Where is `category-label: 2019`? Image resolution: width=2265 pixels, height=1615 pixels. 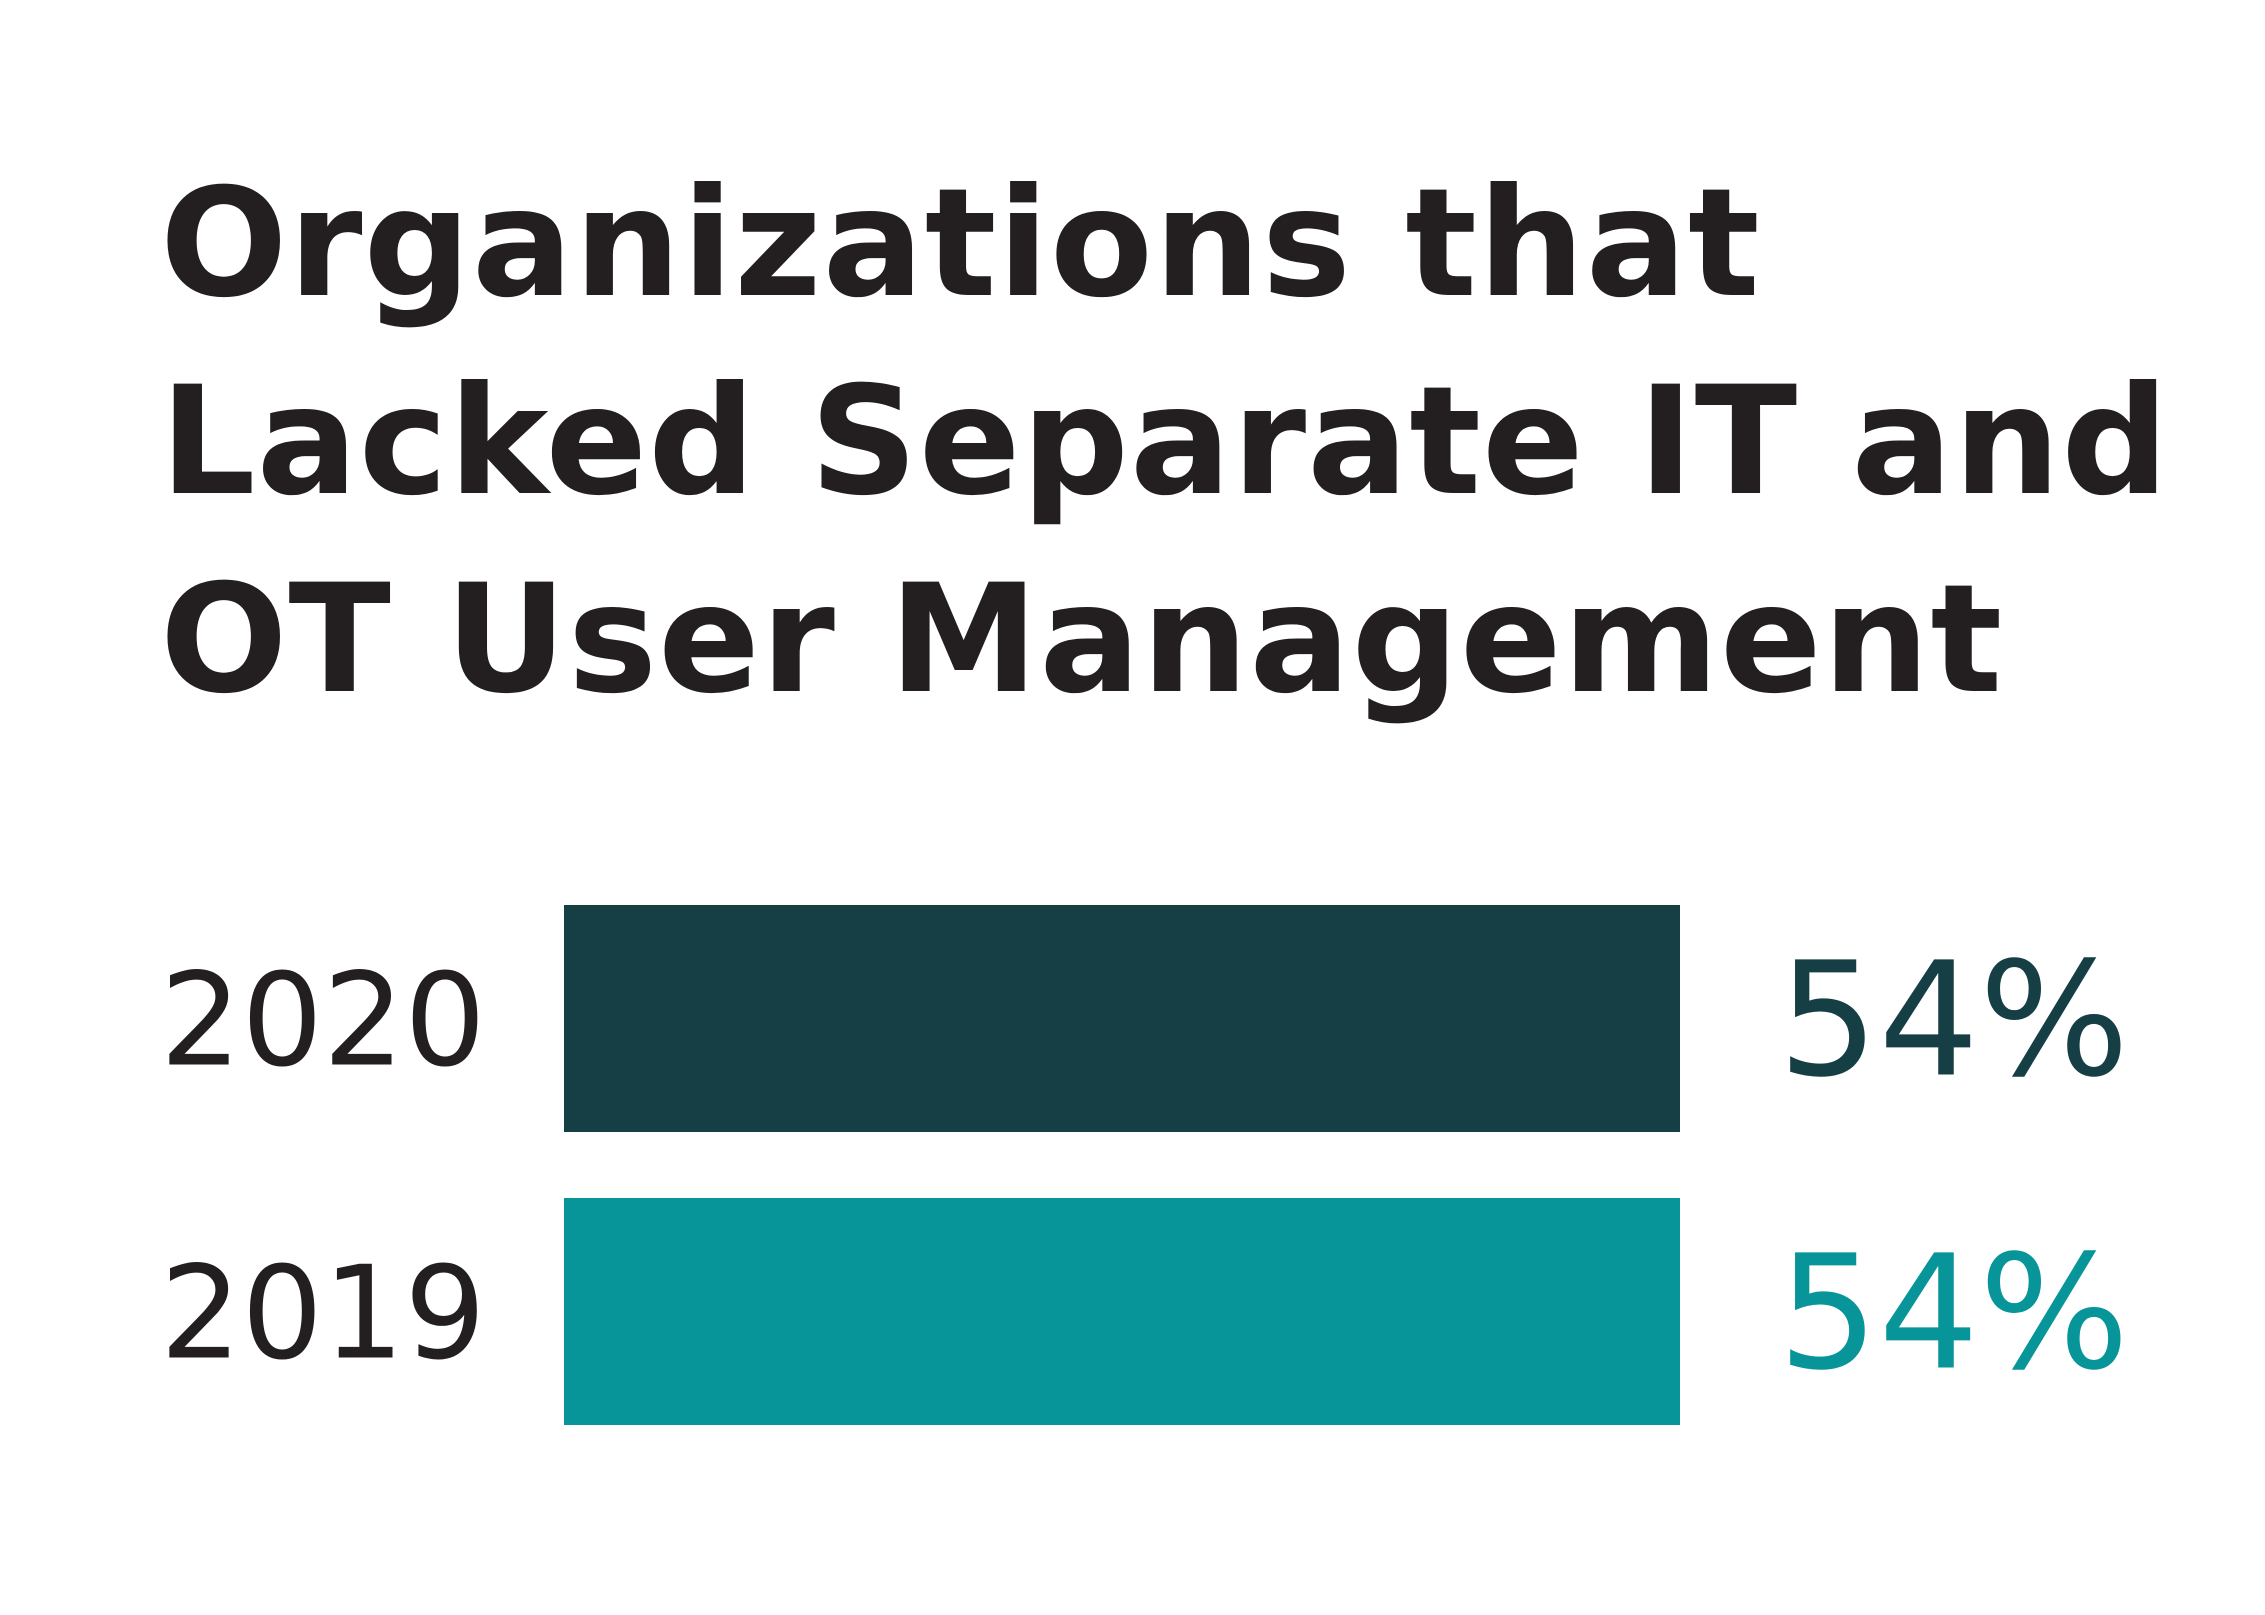
category-label: 2019 is located at coordinates (323, 1314).